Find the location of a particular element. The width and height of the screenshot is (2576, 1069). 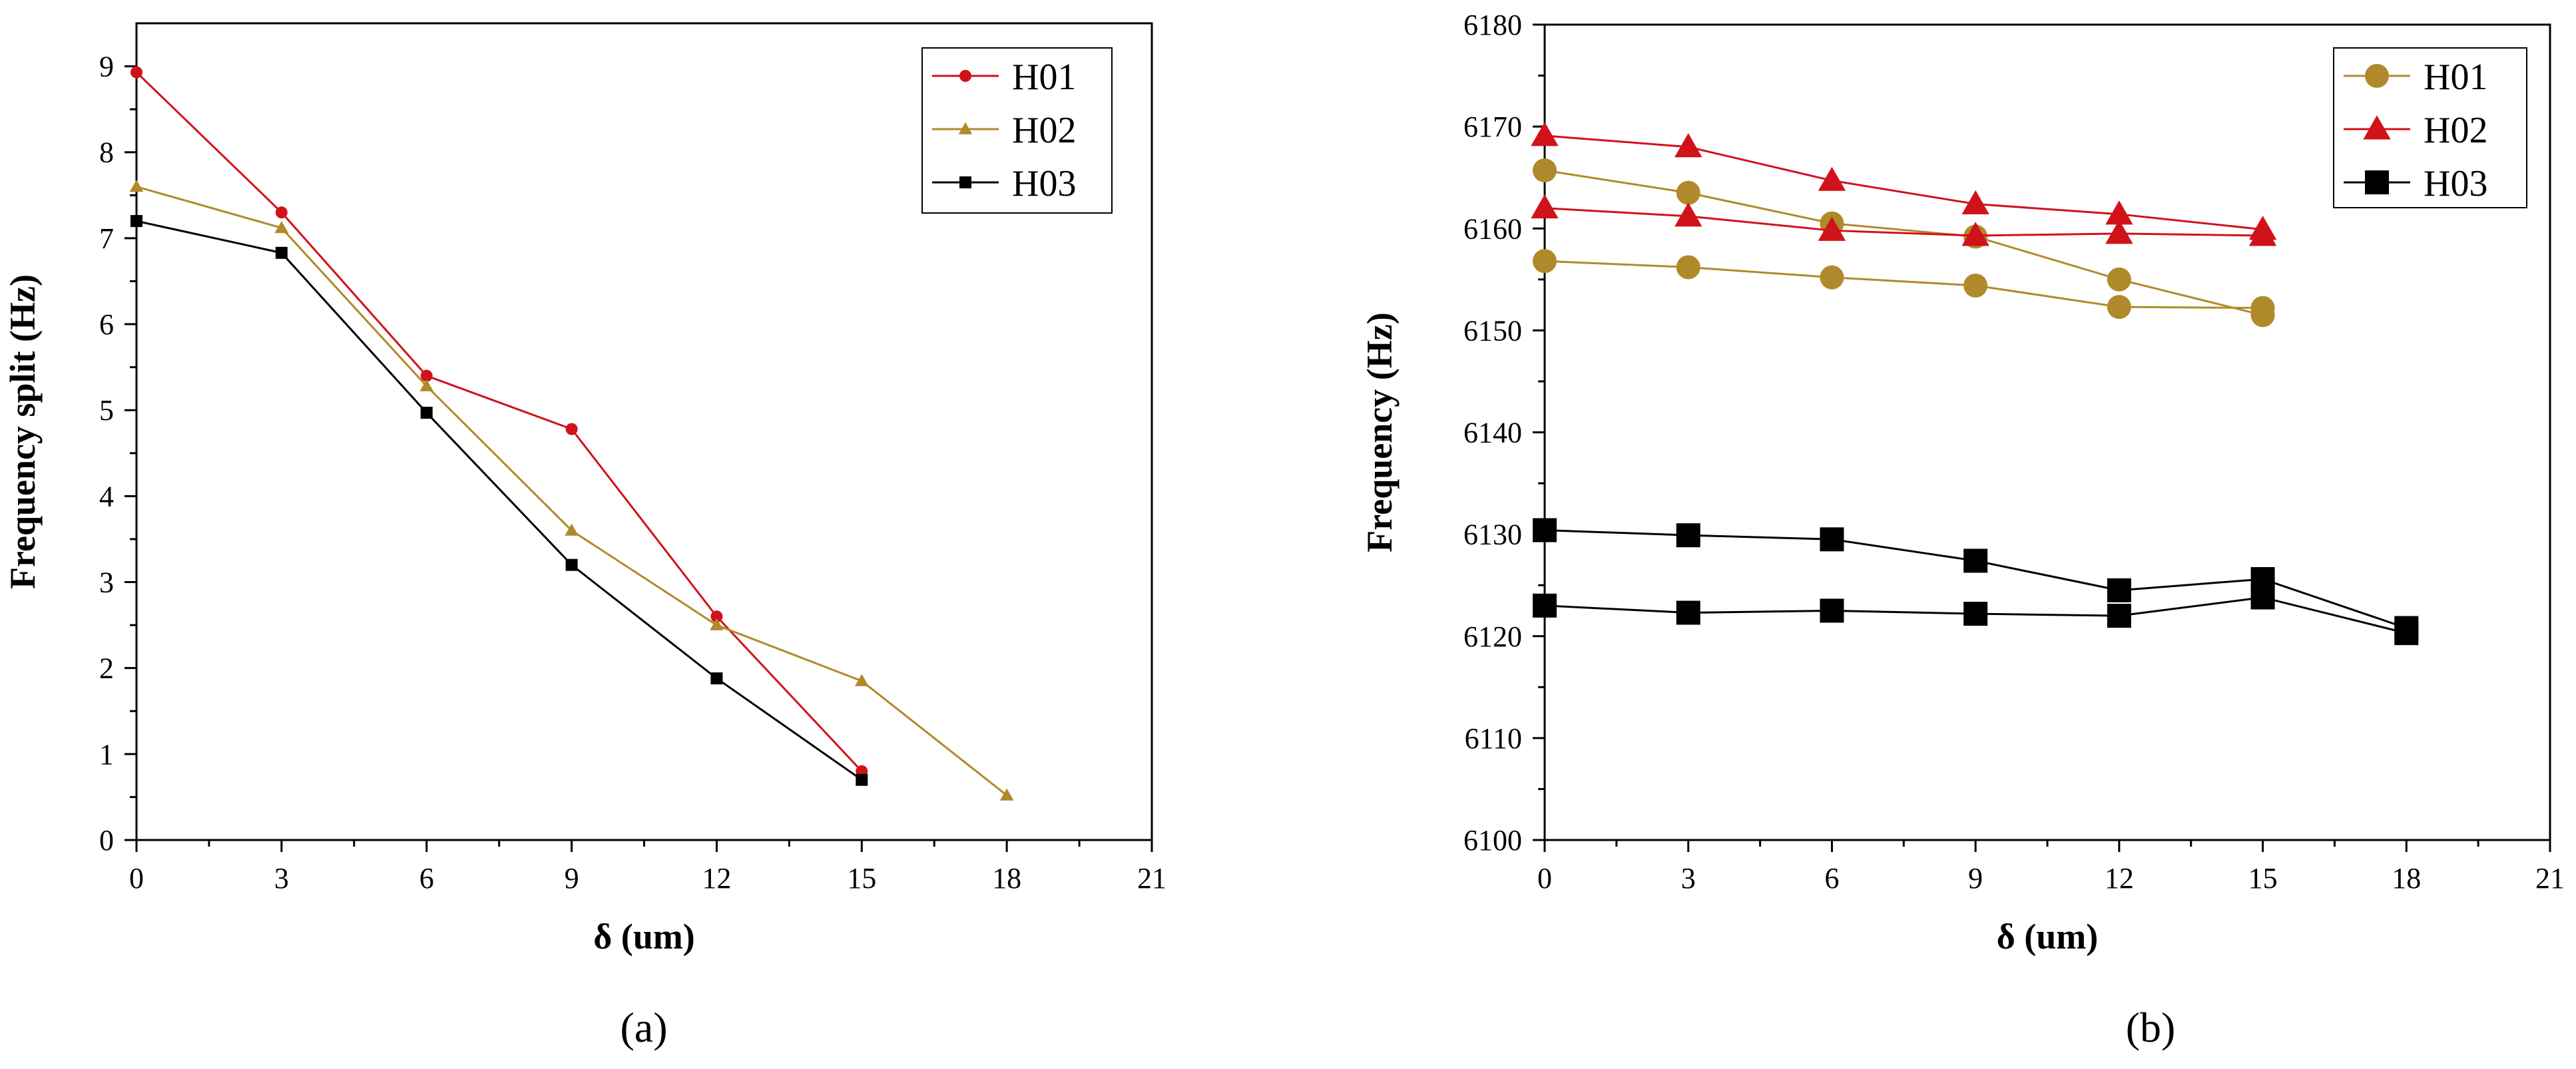

x-tick-label: 12 is located at coordinates (2120, 878).